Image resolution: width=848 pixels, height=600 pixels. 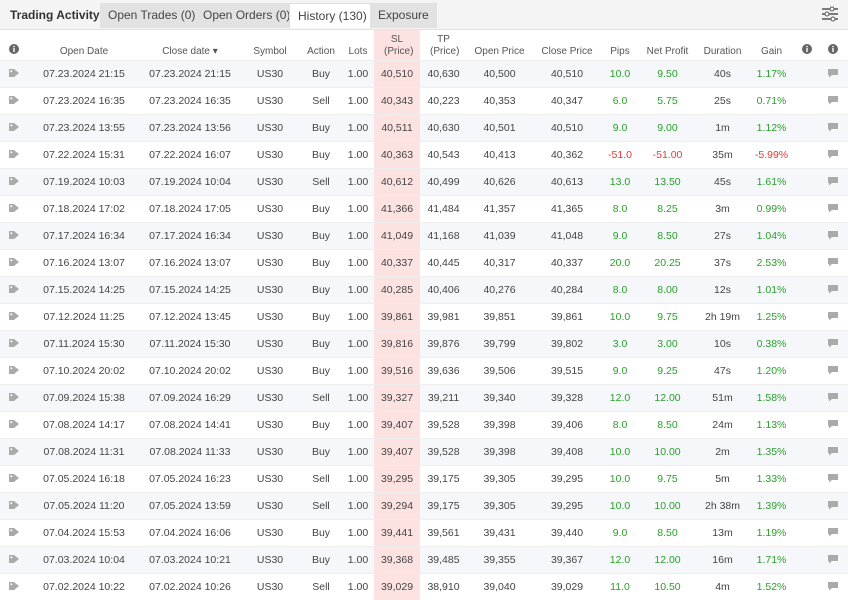 I want to click on comment-cell, so click(x=833, y=479).